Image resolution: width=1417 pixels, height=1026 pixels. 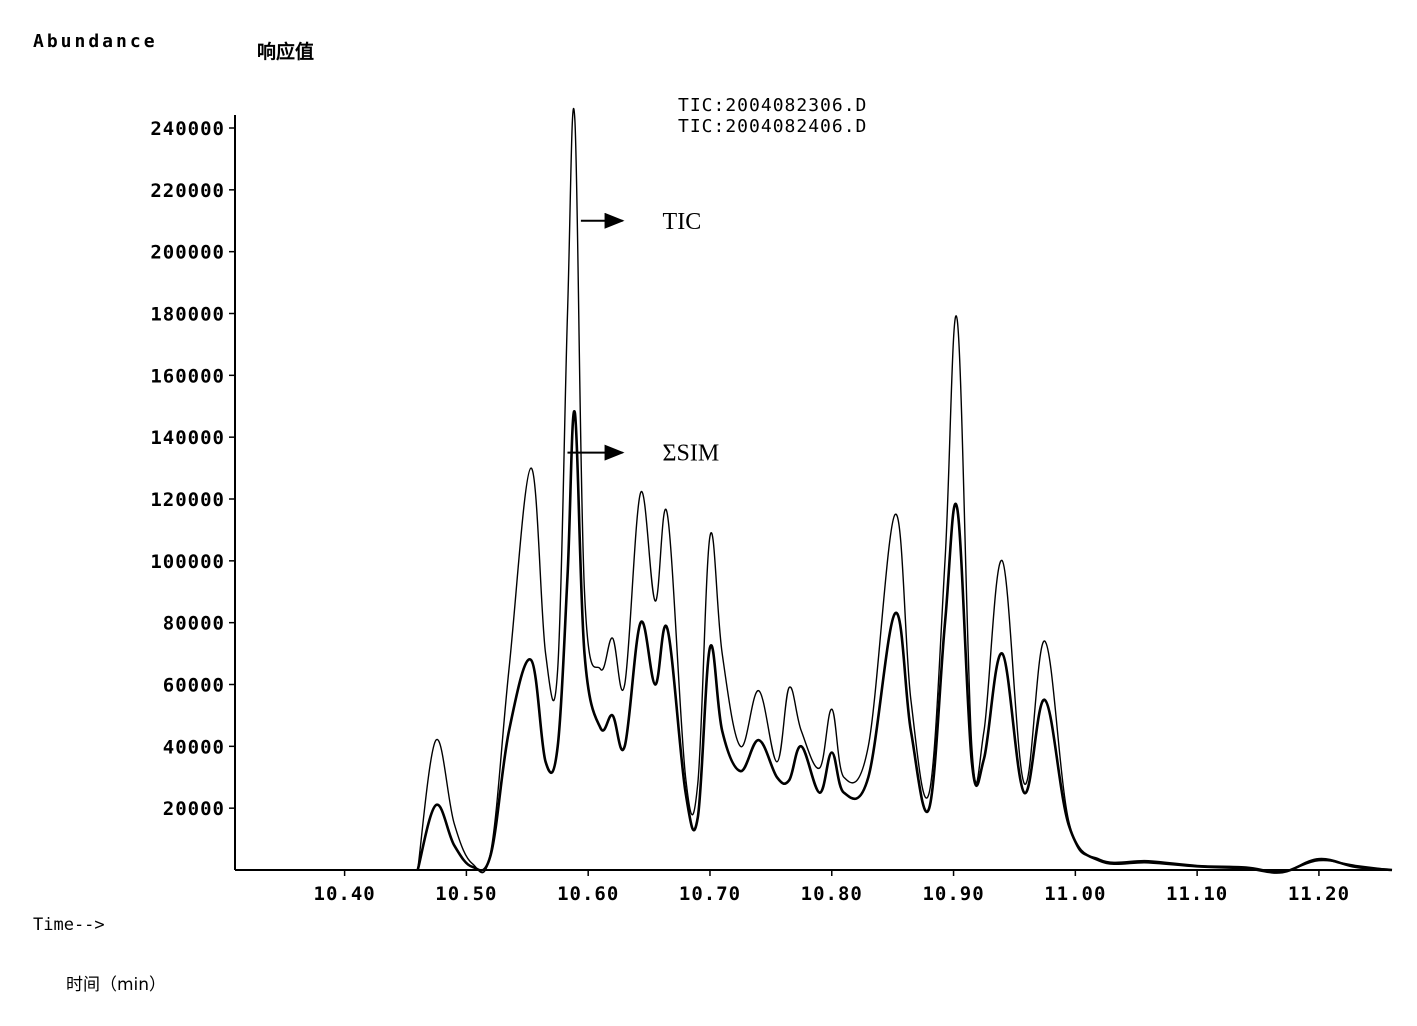 I want to click on x-axis-label: Time-->, so click(x=69, y=925).